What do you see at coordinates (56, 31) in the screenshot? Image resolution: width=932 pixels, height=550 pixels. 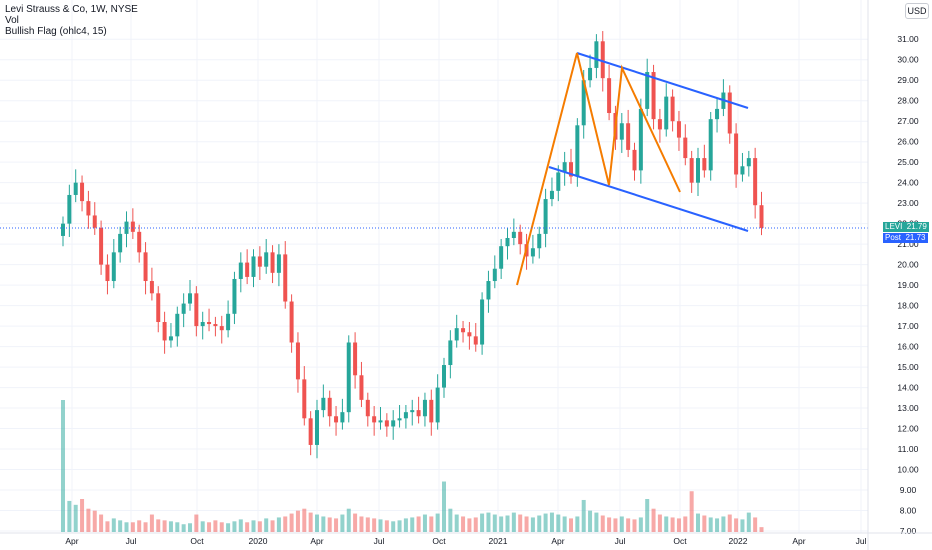 I see `bullish-flag-indicator-label: Bullish Flag (ohlc4, 15)` at bounding box center [56, 31].